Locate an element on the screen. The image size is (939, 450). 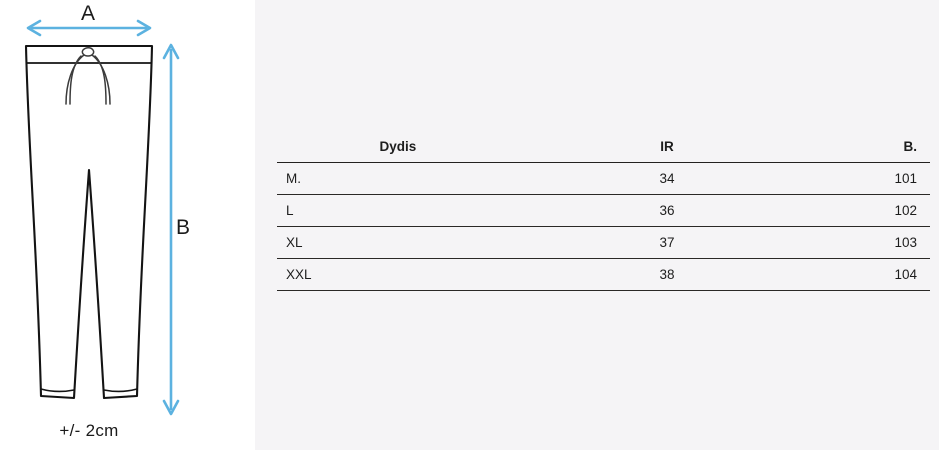
cell-ir: 37 is located at coordinates (669, 242).